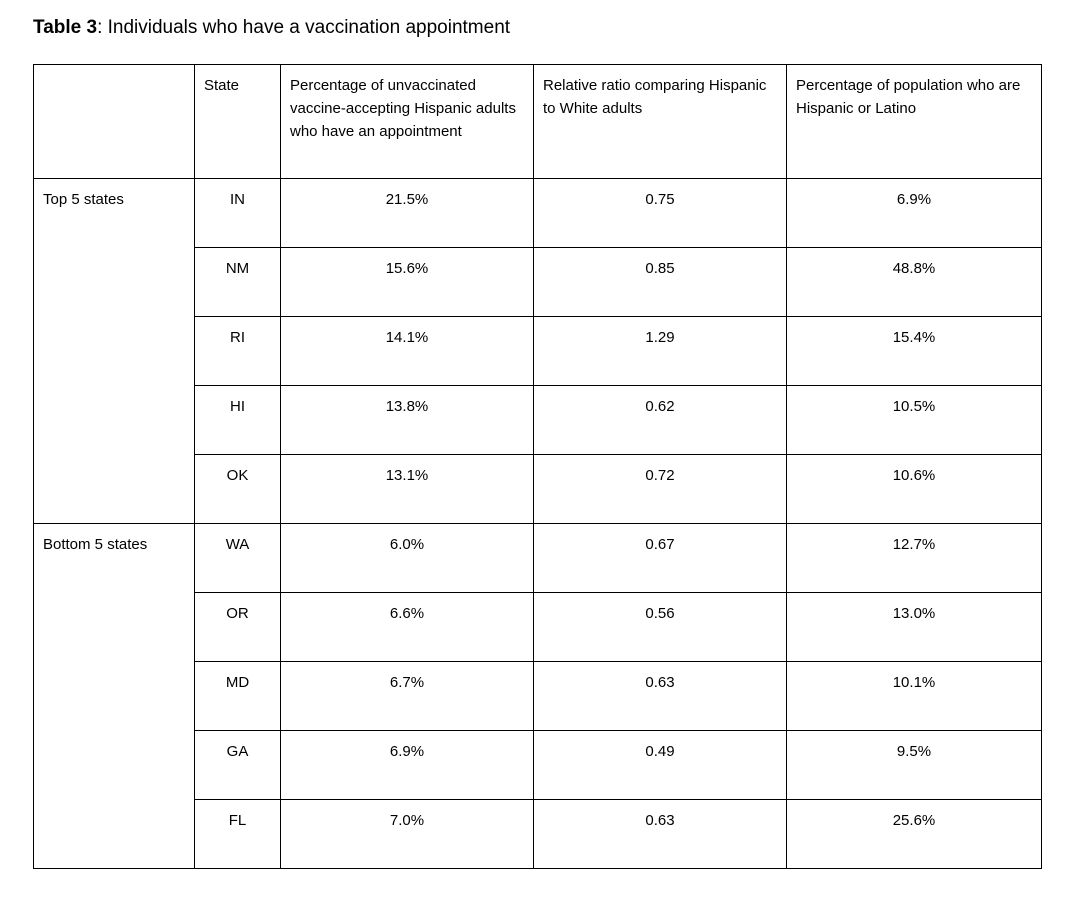 Image resolution: width=1072 pixels, height=900 pixels. Describe the element at coordinates (914, 558) in the screenshot. I see `pct-population-cell: 12.7%` at that location.